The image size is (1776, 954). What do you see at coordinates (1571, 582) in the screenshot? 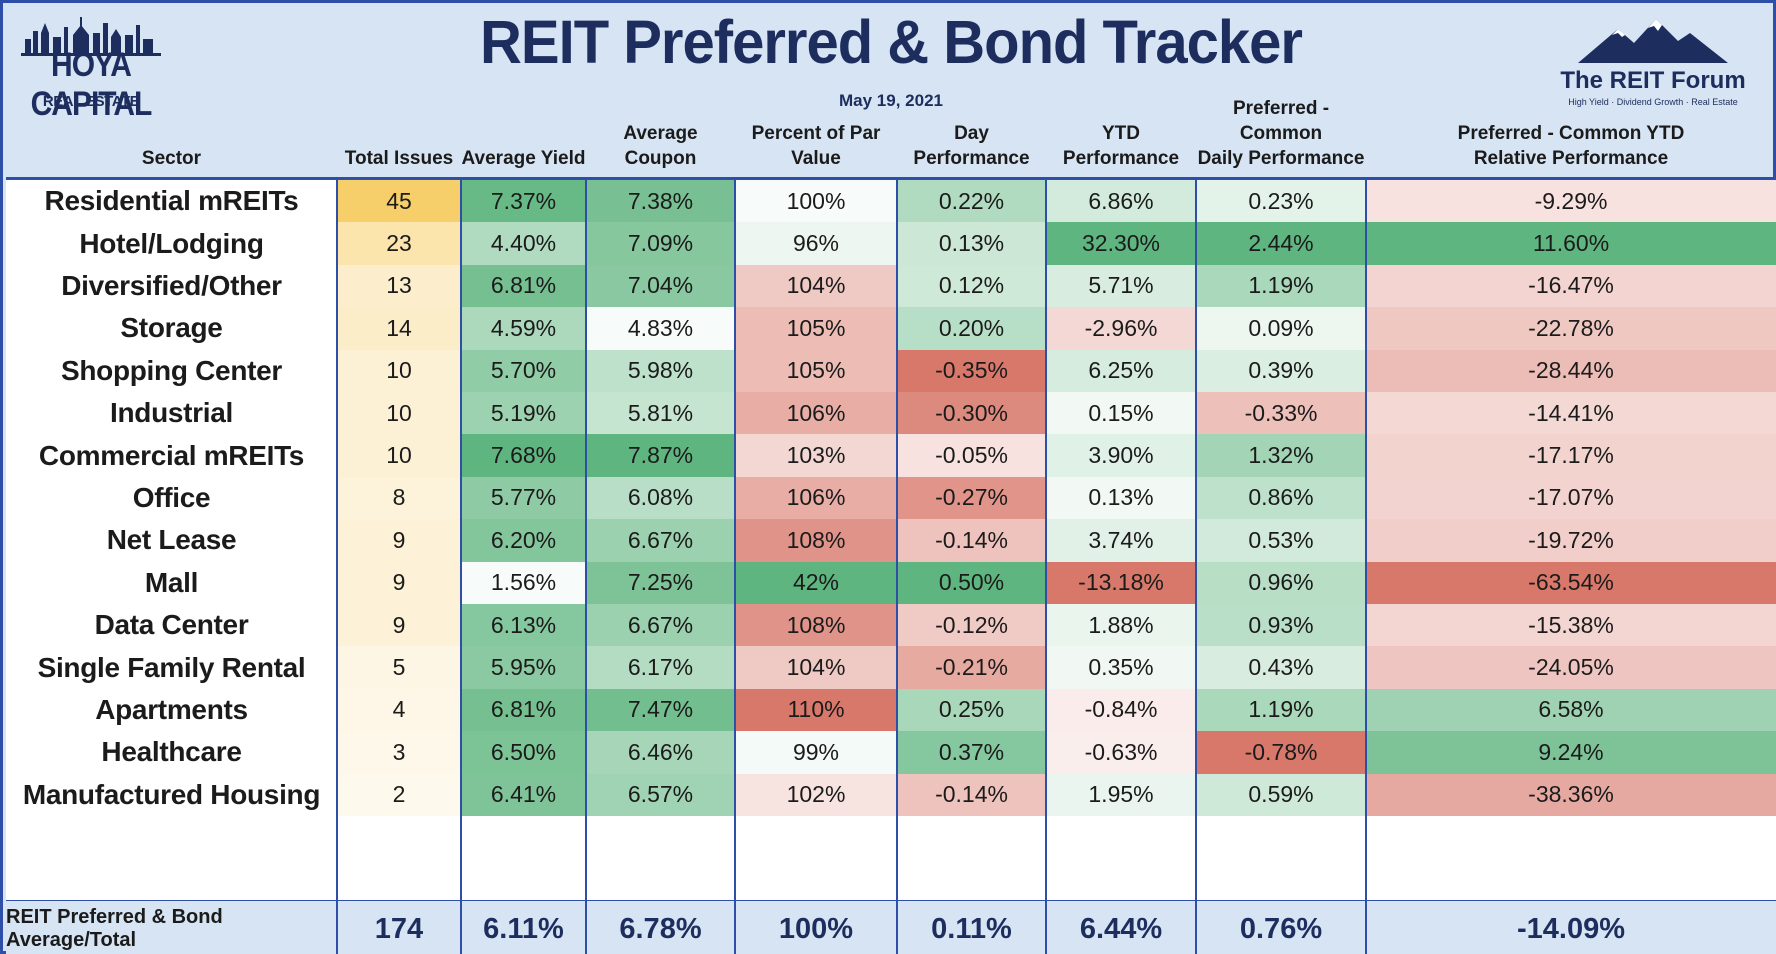
I see `pref-common-ytd-cell: -63.54%` at bounding box center [1571, 582].